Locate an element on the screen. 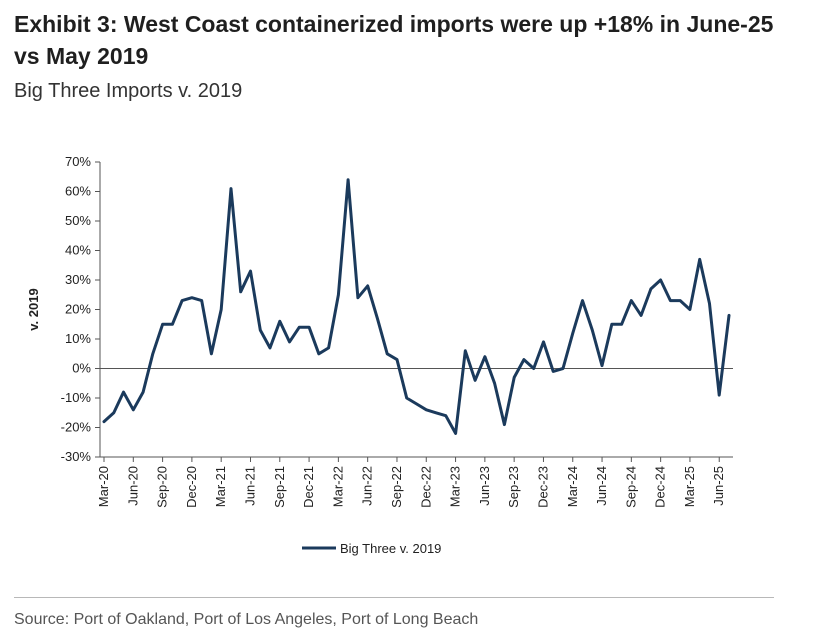 Image resolution: width=817 pixels, height=640 pixels. x-tick-label: Jun-23 is located at coordinates (484, 486).